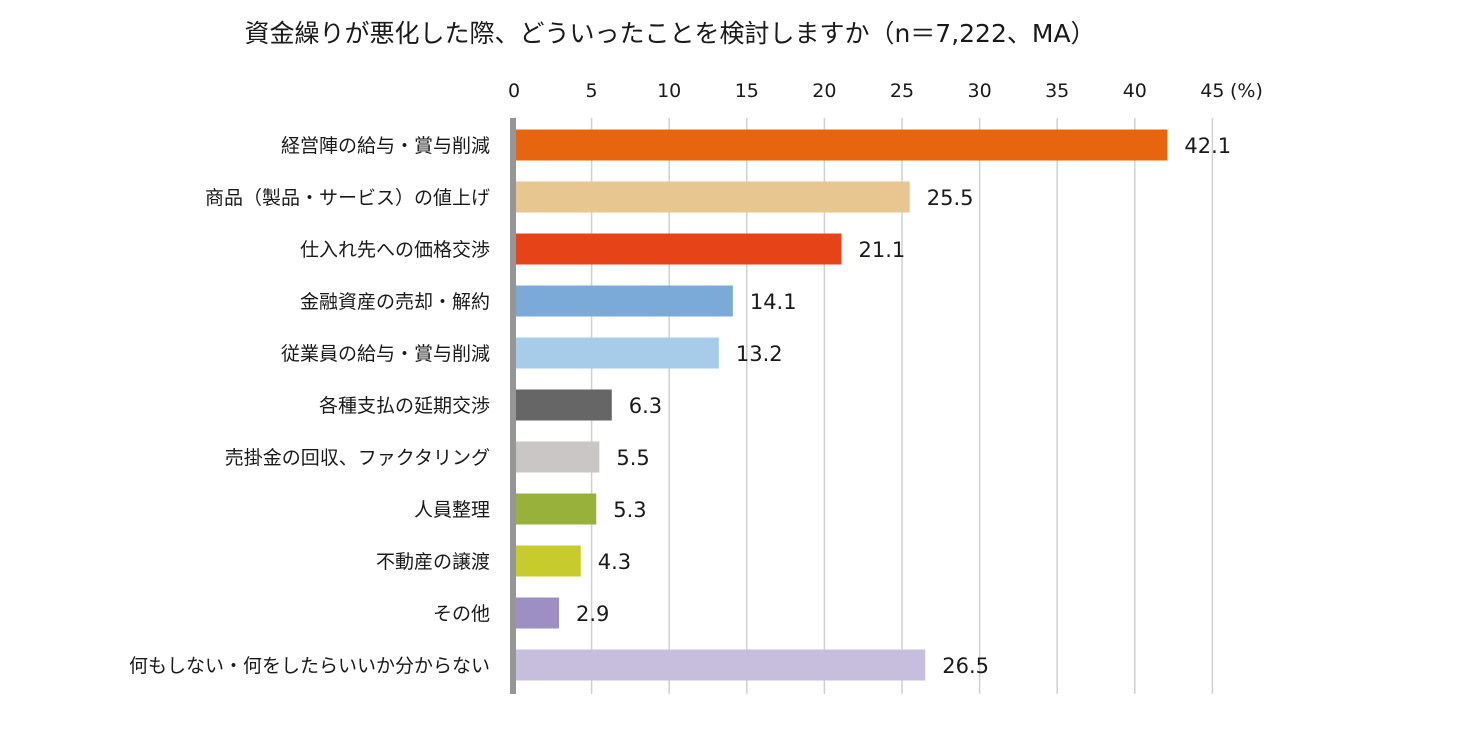 The height and width of the screenshot is (729, 1466). What do you see at coordinates (1135, 91) in the screenshot?
I see `x-tick-label: 40` at bounding box center [1135, 91].